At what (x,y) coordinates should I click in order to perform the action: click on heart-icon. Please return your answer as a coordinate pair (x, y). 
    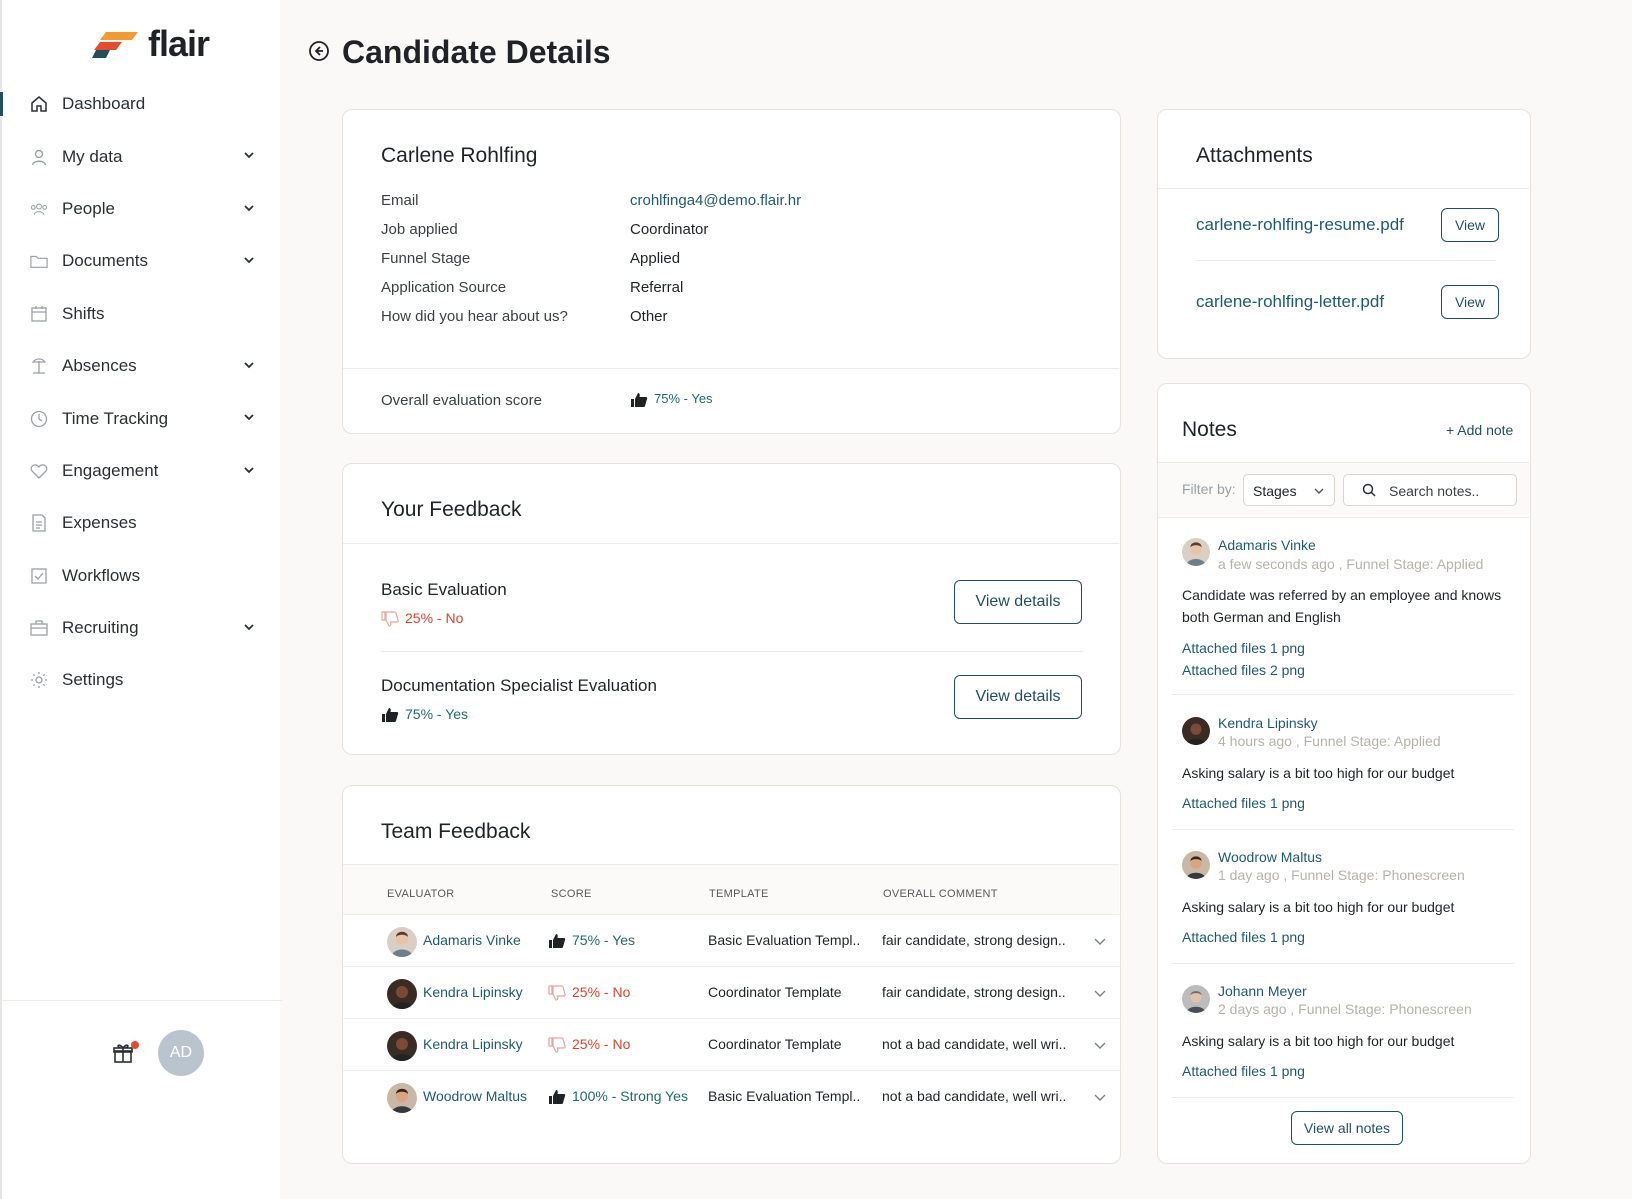
    Looking at the image, I should click on (39, 471).